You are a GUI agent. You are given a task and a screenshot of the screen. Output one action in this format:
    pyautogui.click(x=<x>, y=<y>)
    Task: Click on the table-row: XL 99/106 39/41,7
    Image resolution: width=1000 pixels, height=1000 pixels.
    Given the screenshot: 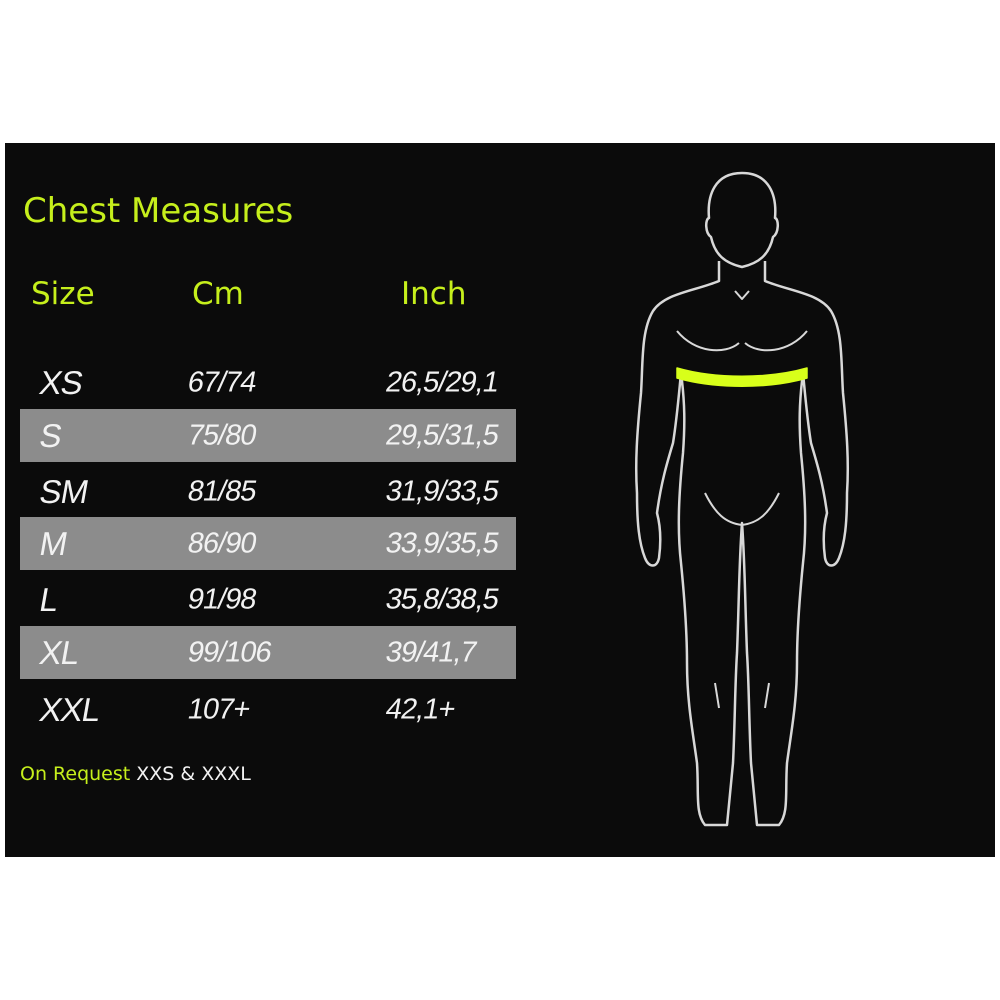 What is the action you would take?
    pyautogui.click(x=268, y=652)
    